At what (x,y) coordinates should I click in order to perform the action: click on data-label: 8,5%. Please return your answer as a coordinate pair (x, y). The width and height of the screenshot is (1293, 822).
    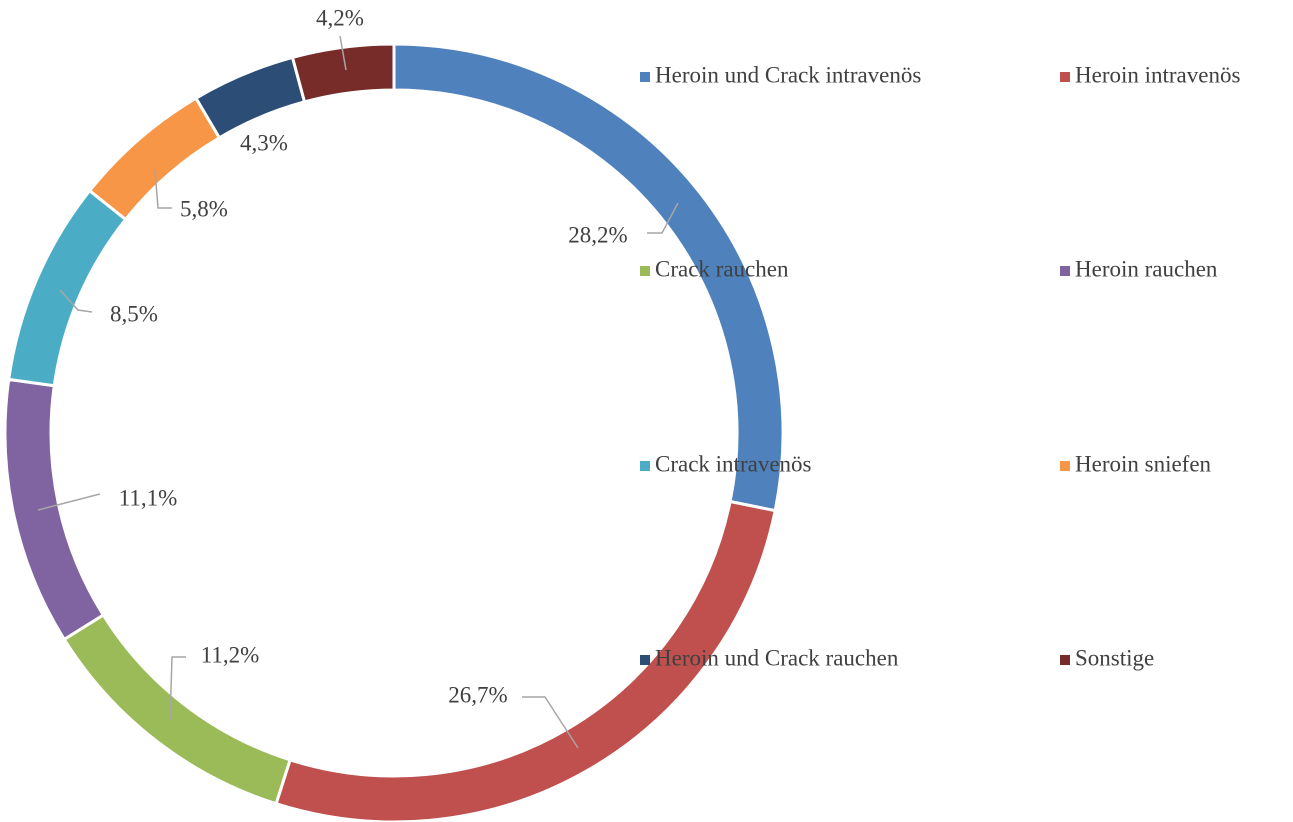
    Looking at the image, I should click on (134, 313).